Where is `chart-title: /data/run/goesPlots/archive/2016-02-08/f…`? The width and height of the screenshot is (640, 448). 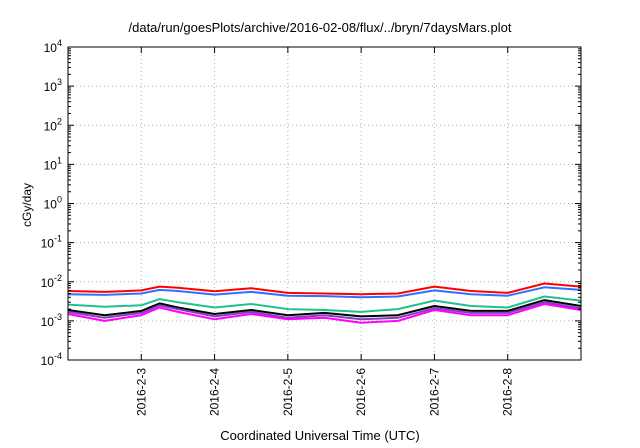 chart-title: /data/run/goesPlots/archive/2016-02-08/f… is located at coordinates (320, 27).